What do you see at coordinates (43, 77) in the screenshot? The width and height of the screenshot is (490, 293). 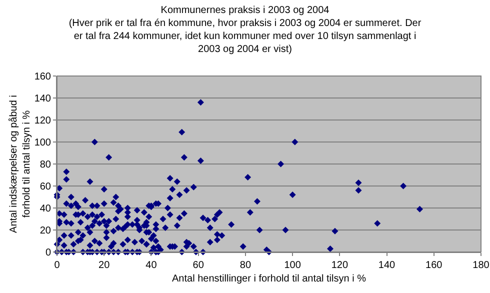 I see `y-tick-label: 160` at bounding box center [43, 77].